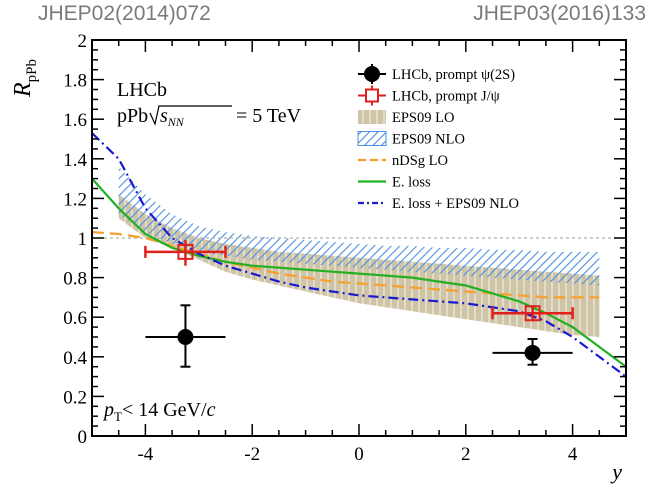  I want to click on y-tick-label: 0.4, so click(75, 358).